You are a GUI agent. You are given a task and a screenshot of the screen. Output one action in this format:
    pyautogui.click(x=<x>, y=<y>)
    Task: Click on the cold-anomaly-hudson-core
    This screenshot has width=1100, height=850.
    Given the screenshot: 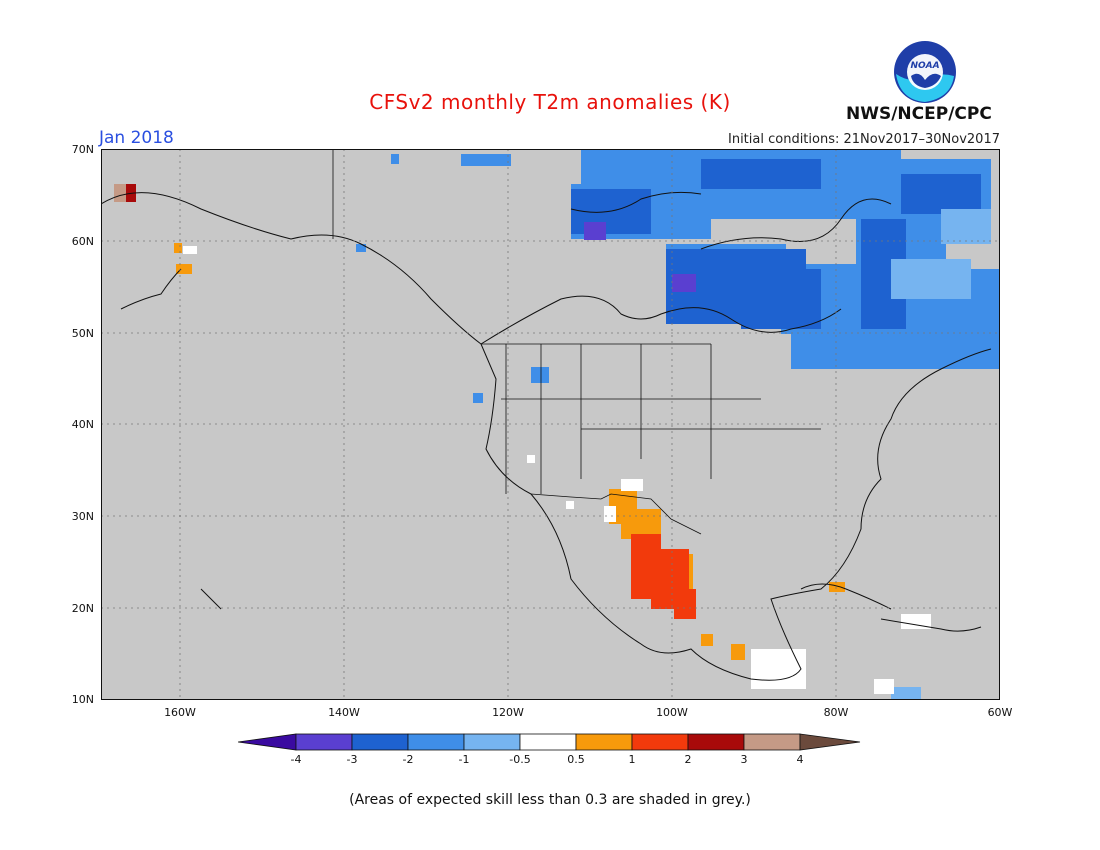 What is the action you would take?
    pyautogui.click(x=684, y=283)
    